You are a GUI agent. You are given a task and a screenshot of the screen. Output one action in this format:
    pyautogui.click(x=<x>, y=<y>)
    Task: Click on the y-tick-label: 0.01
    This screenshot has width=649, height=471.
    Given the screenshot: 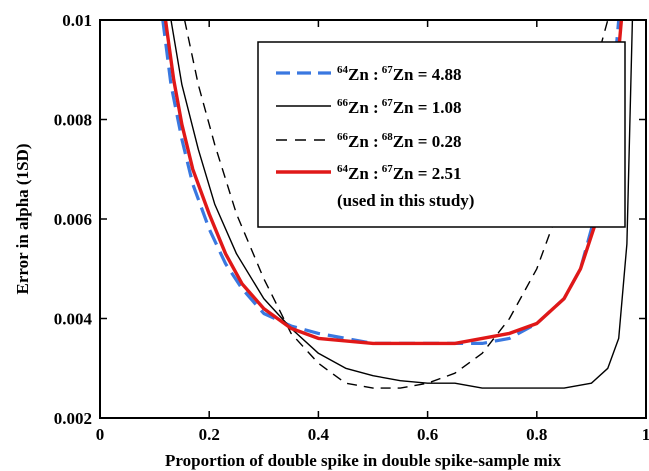 What is the action you would take?
    pyautogui.click(x=77, y=20)
    